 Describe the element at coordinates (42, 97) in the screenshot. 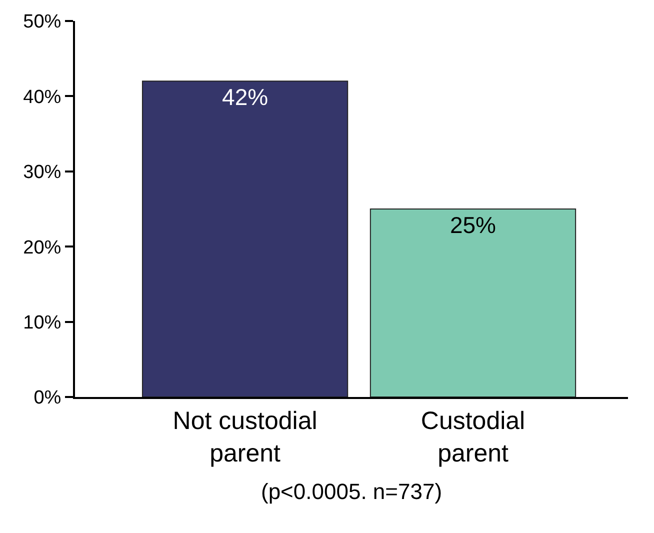

I see `y-tick-label: 40%` at that location.